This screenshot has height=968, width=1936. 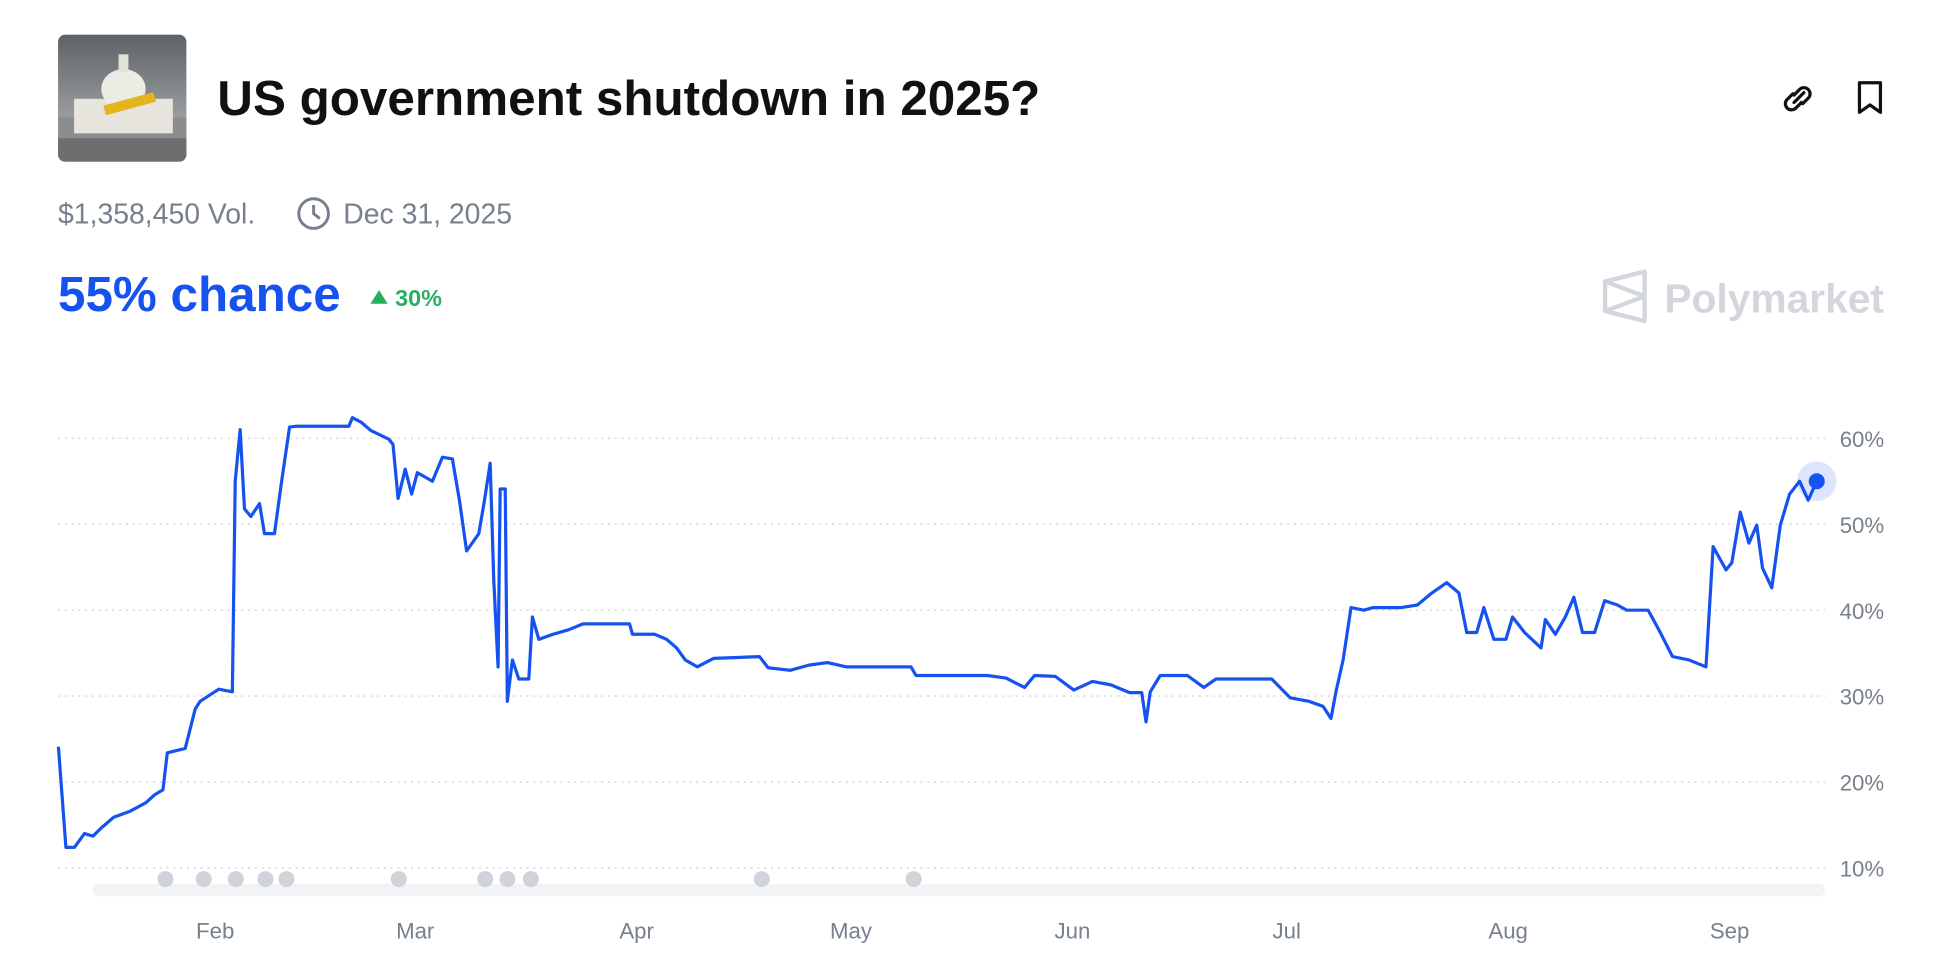 I want to click on change-arrow, so click(x=379, y=297).